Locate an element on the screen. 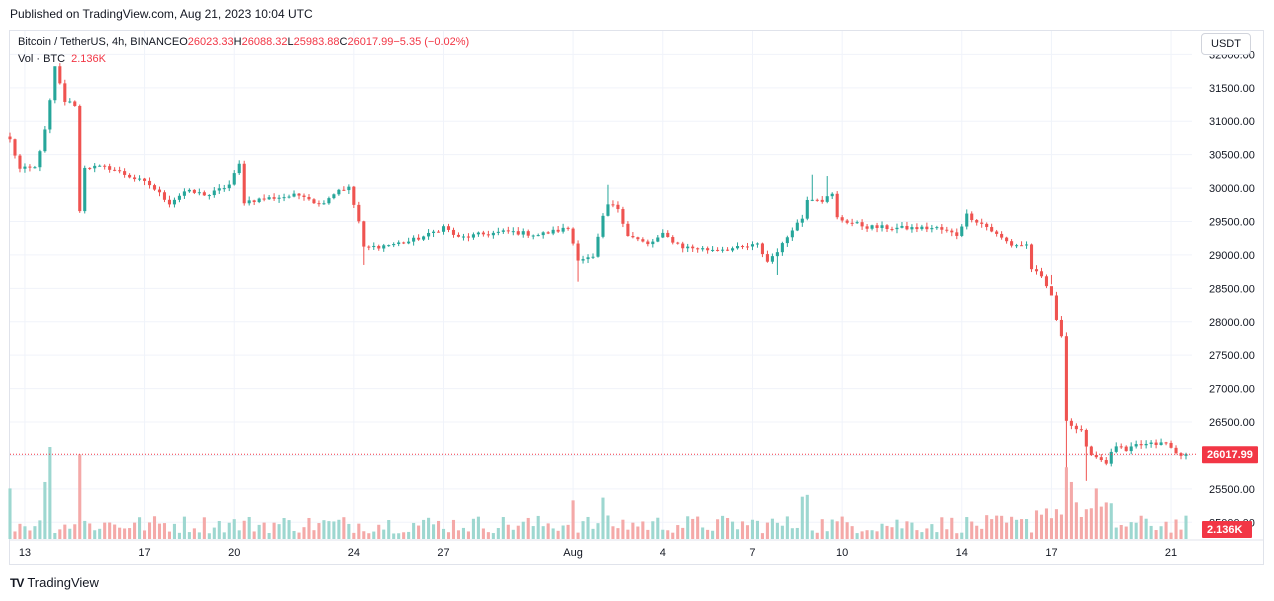 The height and width of the screenshot is (601, 1274). currency-button: USDT is located at coordinates (1226, 44).